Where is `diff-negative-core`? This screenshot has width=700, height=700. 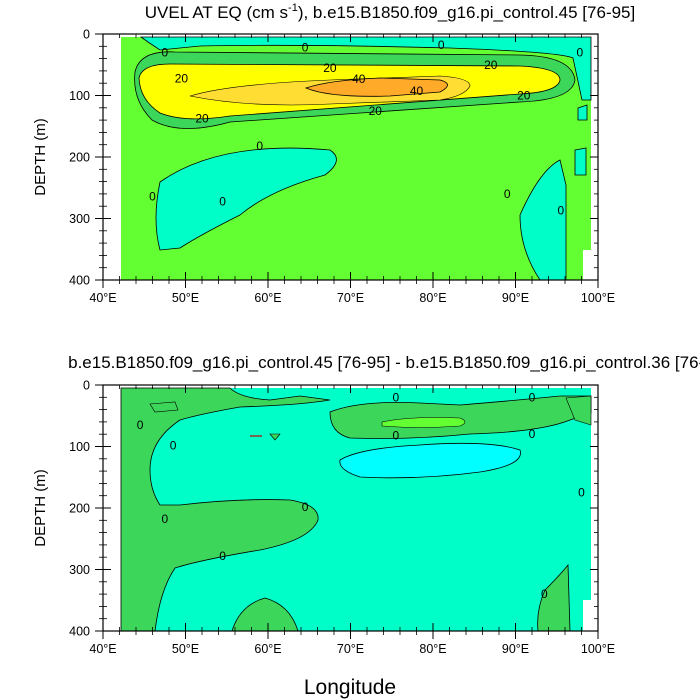
diff-negative-core is located at coordinates (430, 460).